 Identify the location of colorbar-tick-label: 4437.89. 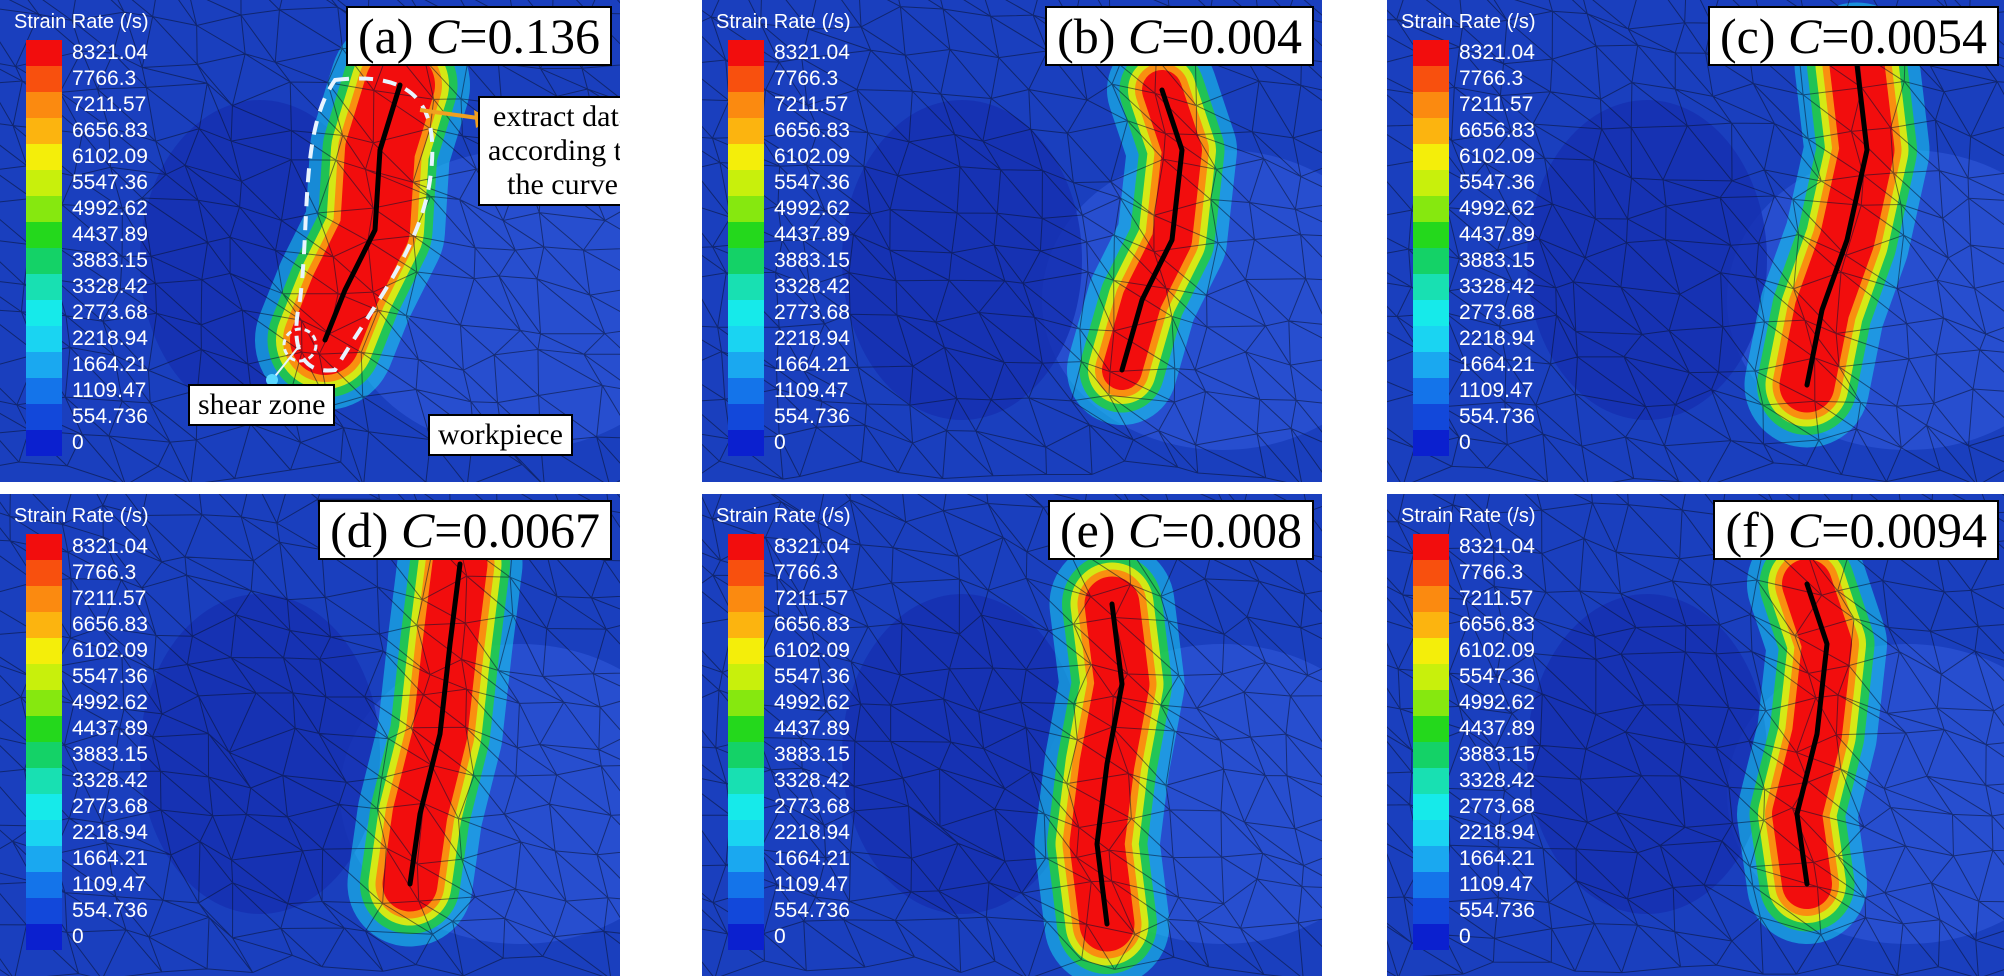
(1497, 234).